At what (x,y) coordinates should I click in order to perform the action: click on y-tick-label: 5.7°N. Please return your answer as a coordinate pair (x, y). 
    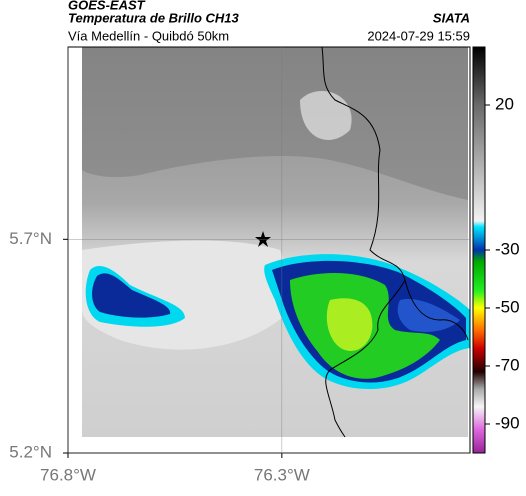
    Looking at the image, I should click on (30, 238).